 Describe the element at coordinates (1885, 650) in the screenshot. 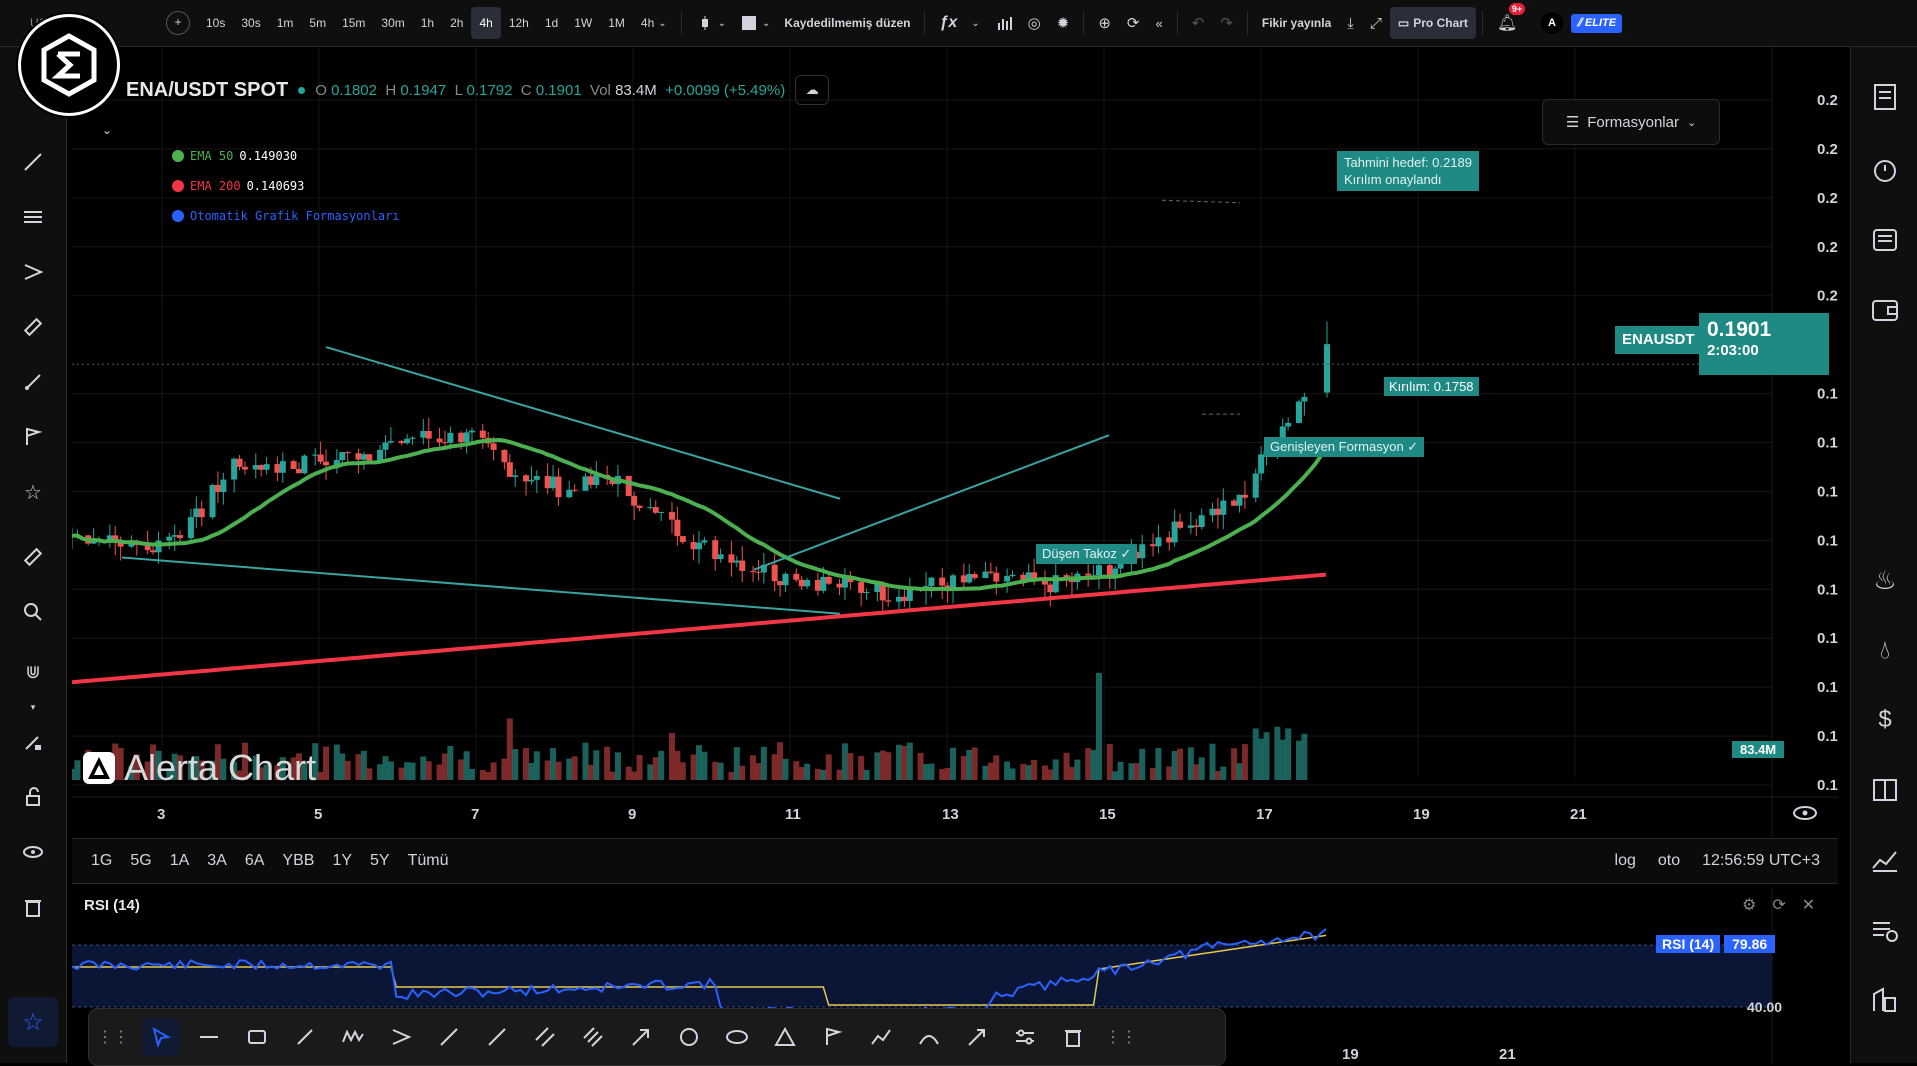

I see `liquidity-button: 💧︎` at that location.